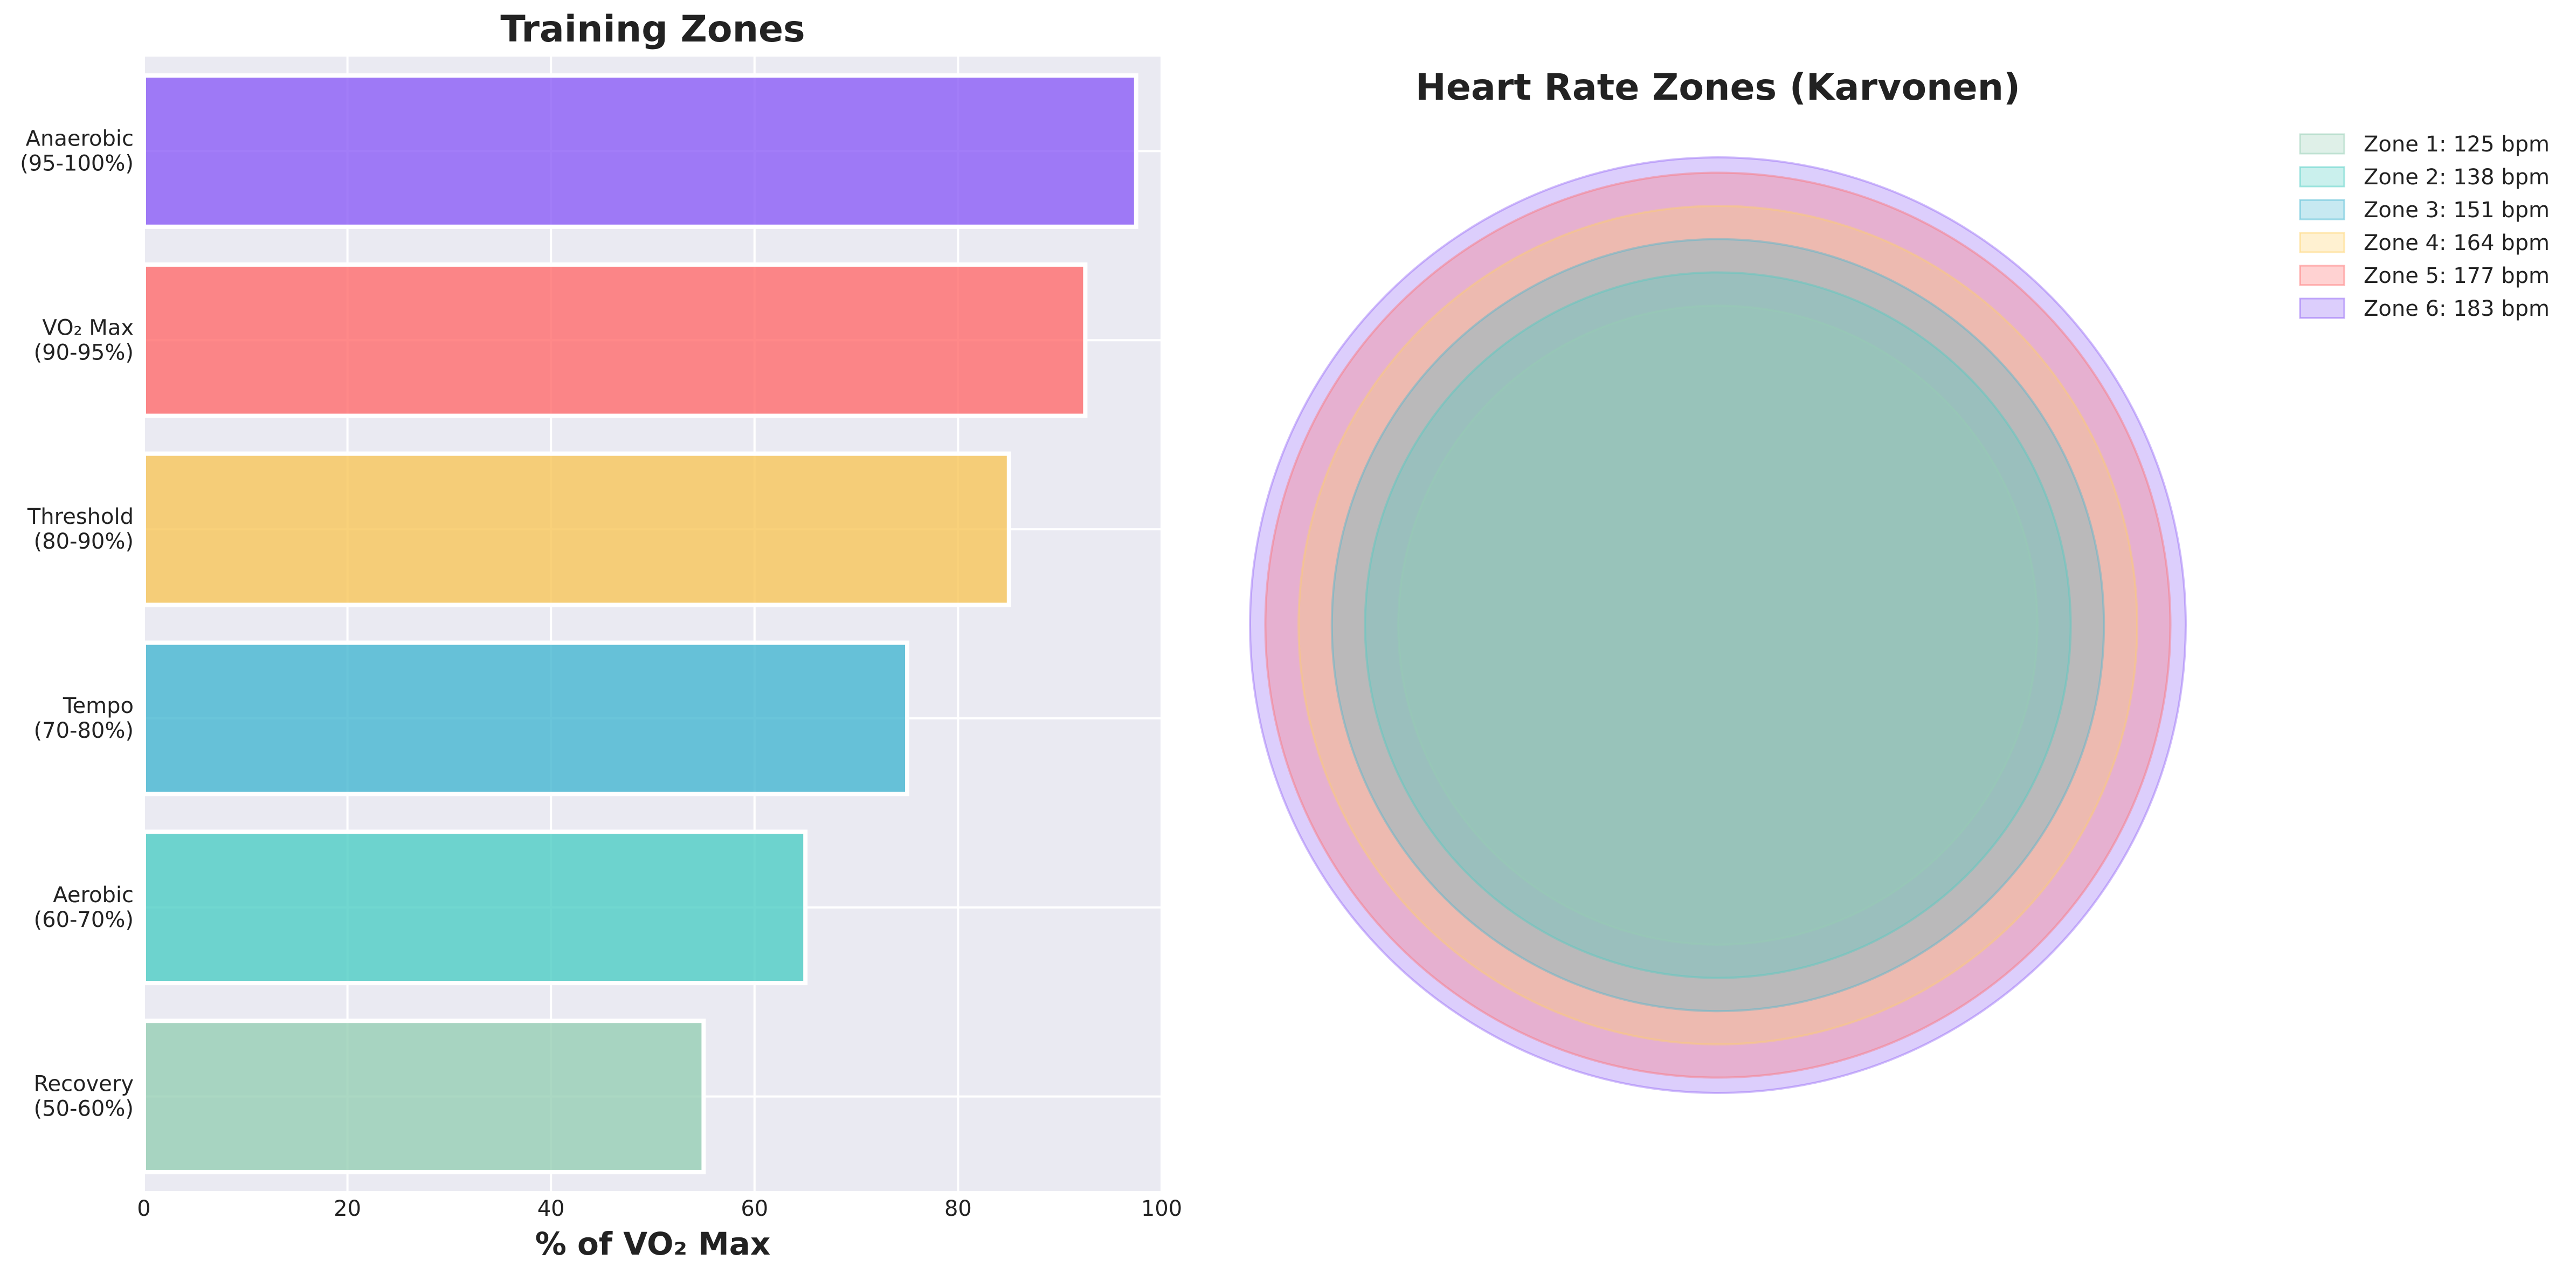 This screenshot has height=1274, width=2576. I want to click on legend-label: Zone 1: 125 bpm, so click(2457, 144).